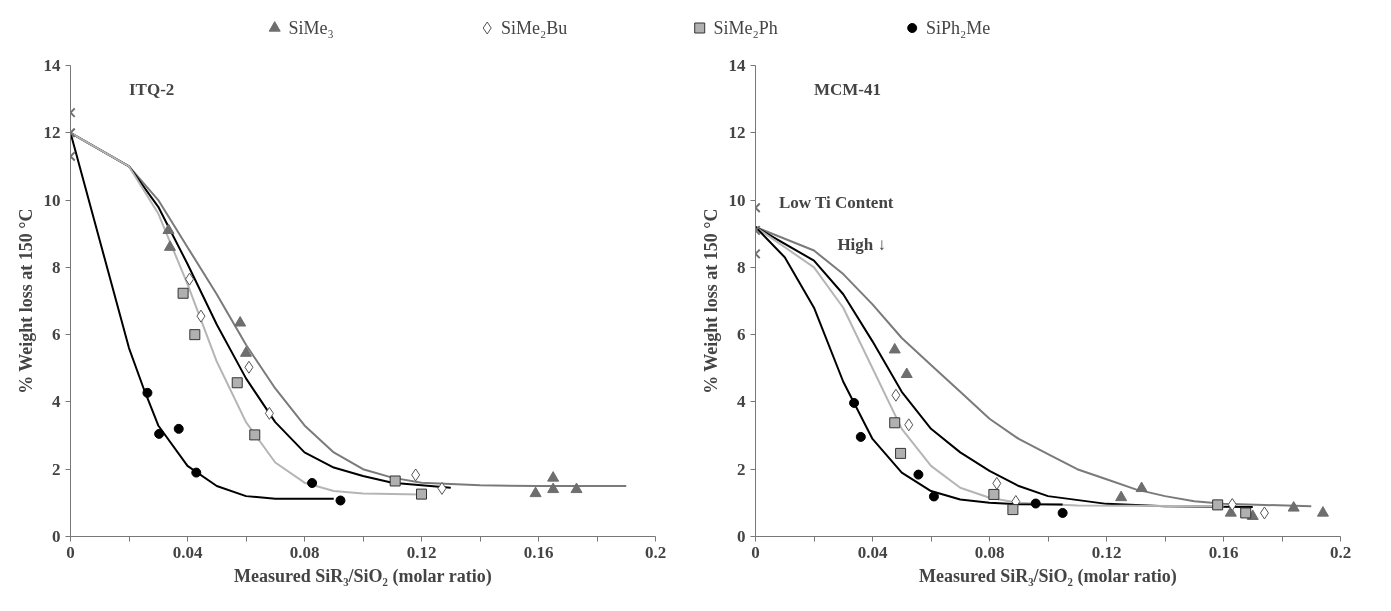 This screenshot has width=1391, height=611. I want to click on annotation: Low Ti Content, so click(836, 202).